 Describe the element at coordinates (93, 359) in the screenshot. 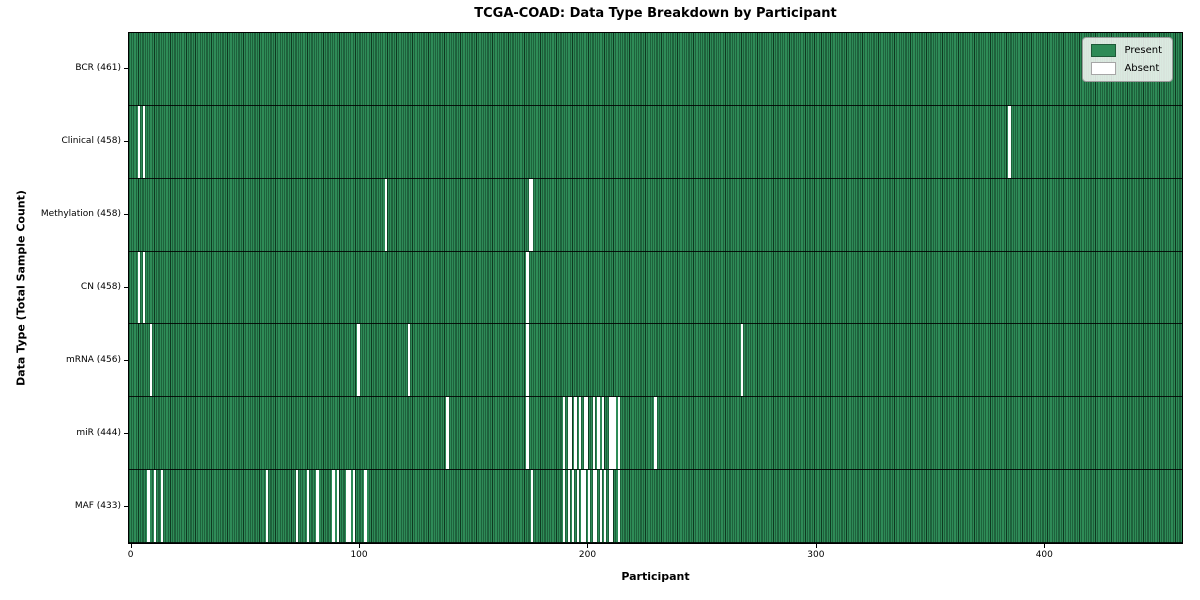

I see `y-tick-label: mRNA (456)` at that location.